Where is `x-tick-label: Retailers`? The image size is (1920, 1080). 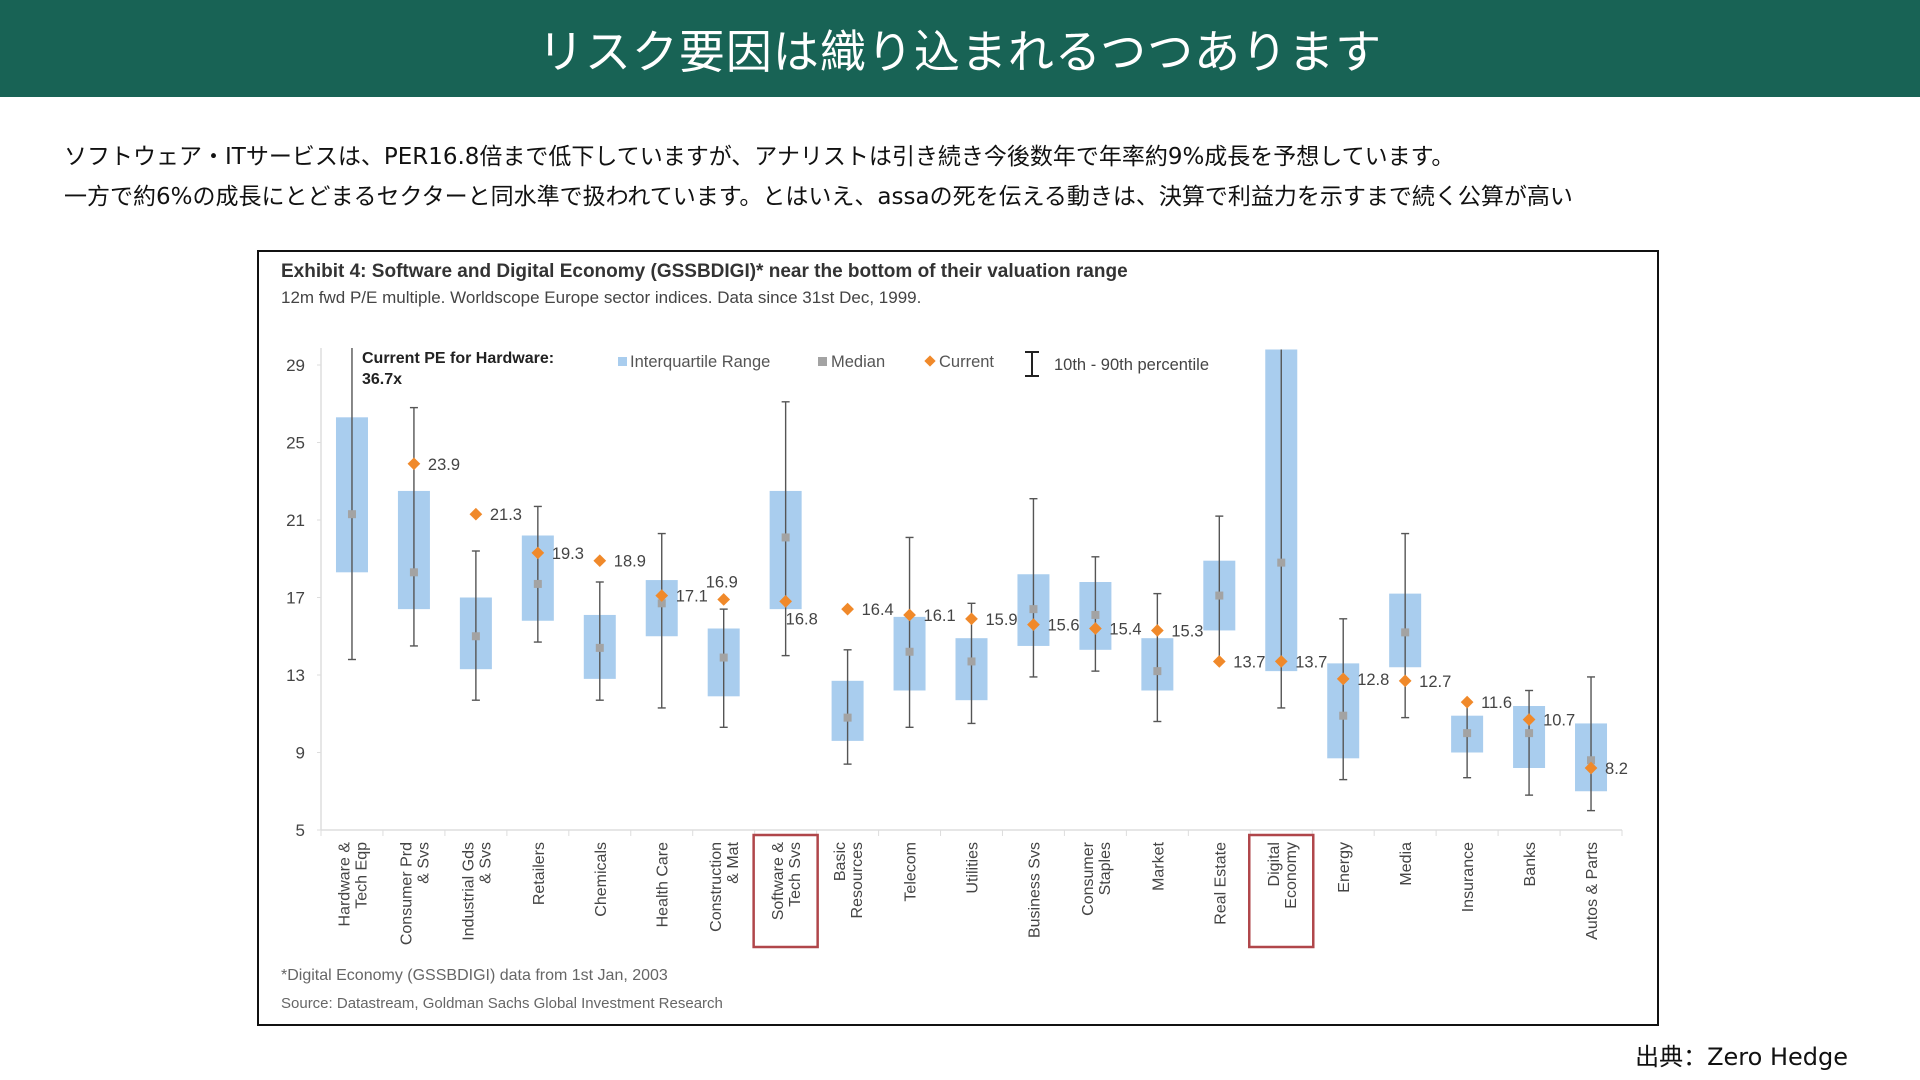 x-tick-label: Retailers is located at coordinates (539, 873).